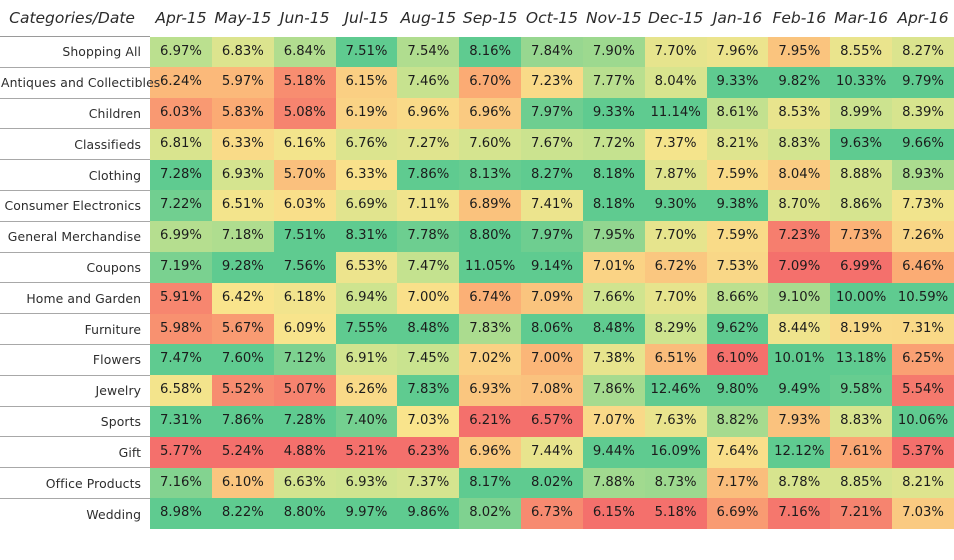  Describe the element at coordinates (243, 483) in the screenshot. I see `heatmap-cell: 6.10%` at that location.